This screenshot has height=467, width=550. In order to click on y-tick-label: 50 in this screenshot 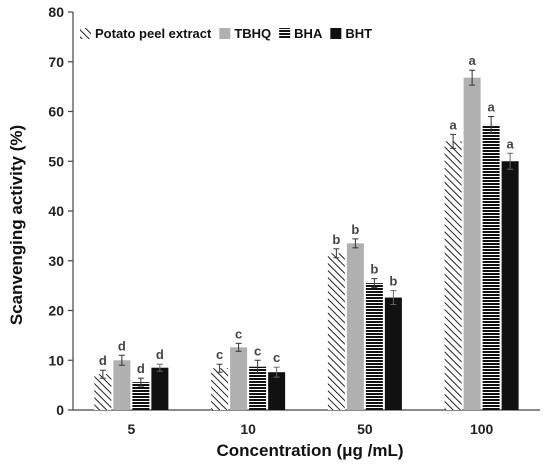, I will do `click(56, 161)`.